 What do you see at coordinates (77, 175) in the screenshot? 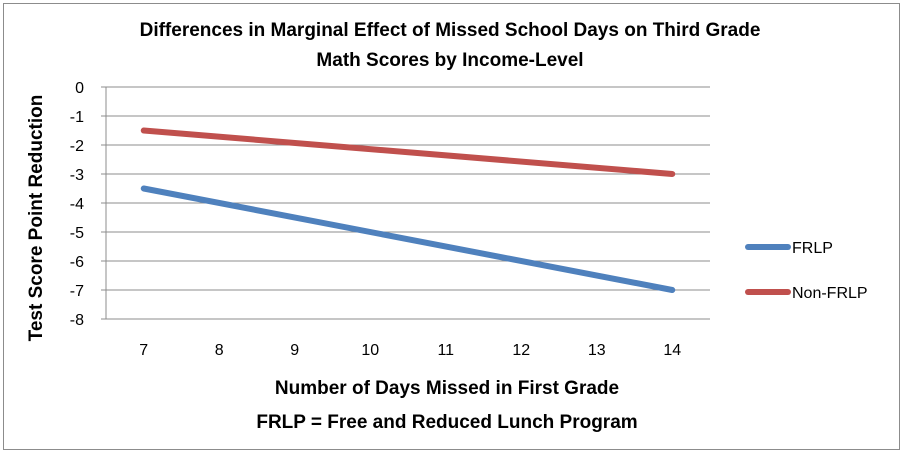
I see `y-tick-label: -3` at bounding box center [77, 175].